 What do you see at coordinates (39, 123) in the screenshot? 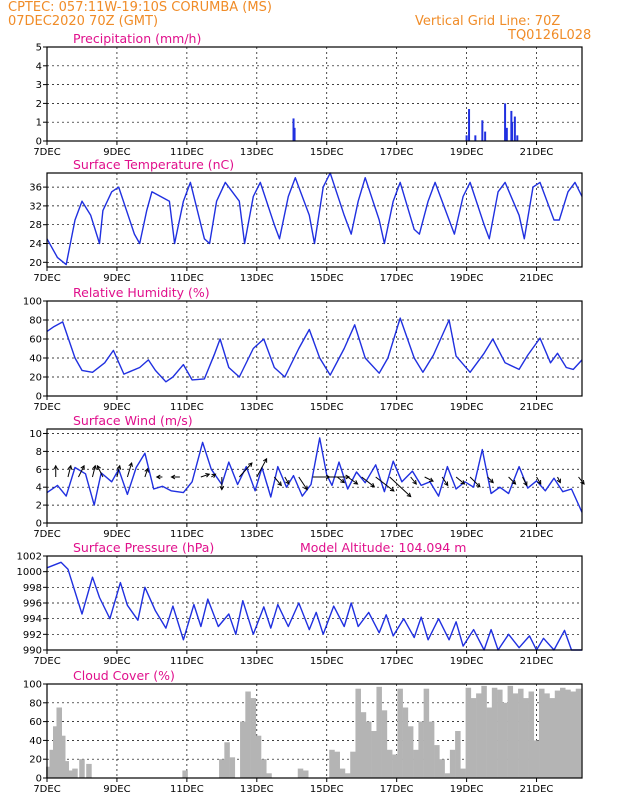
I see `y-tick-label: 1` at bounding box center [39, 123].